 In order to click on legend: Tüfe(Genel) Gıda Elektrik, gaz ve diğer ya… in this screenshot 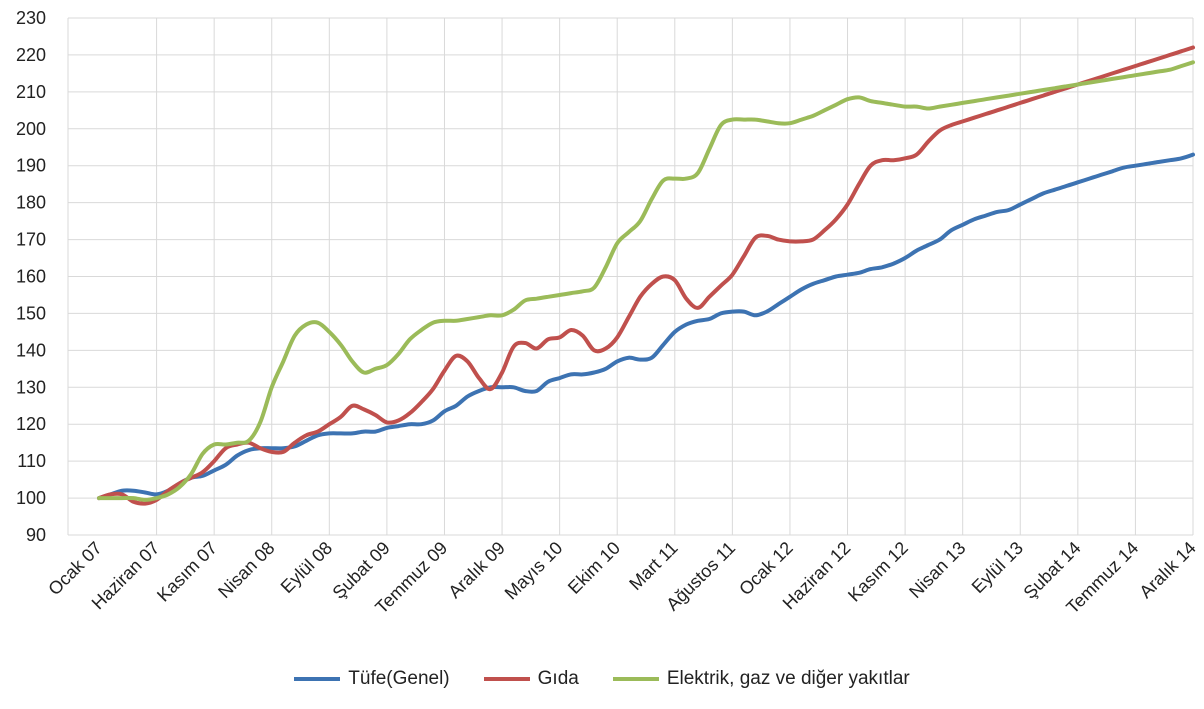, I will do `click(602, 679)`.